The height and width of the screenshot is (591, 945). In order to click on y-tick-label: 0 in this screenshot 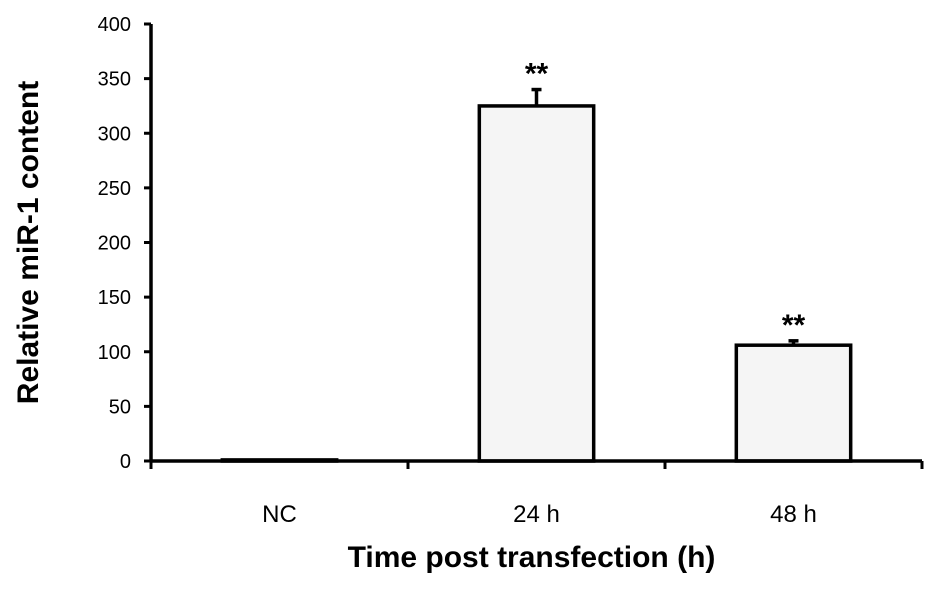, I will do `click(125, 462)`.